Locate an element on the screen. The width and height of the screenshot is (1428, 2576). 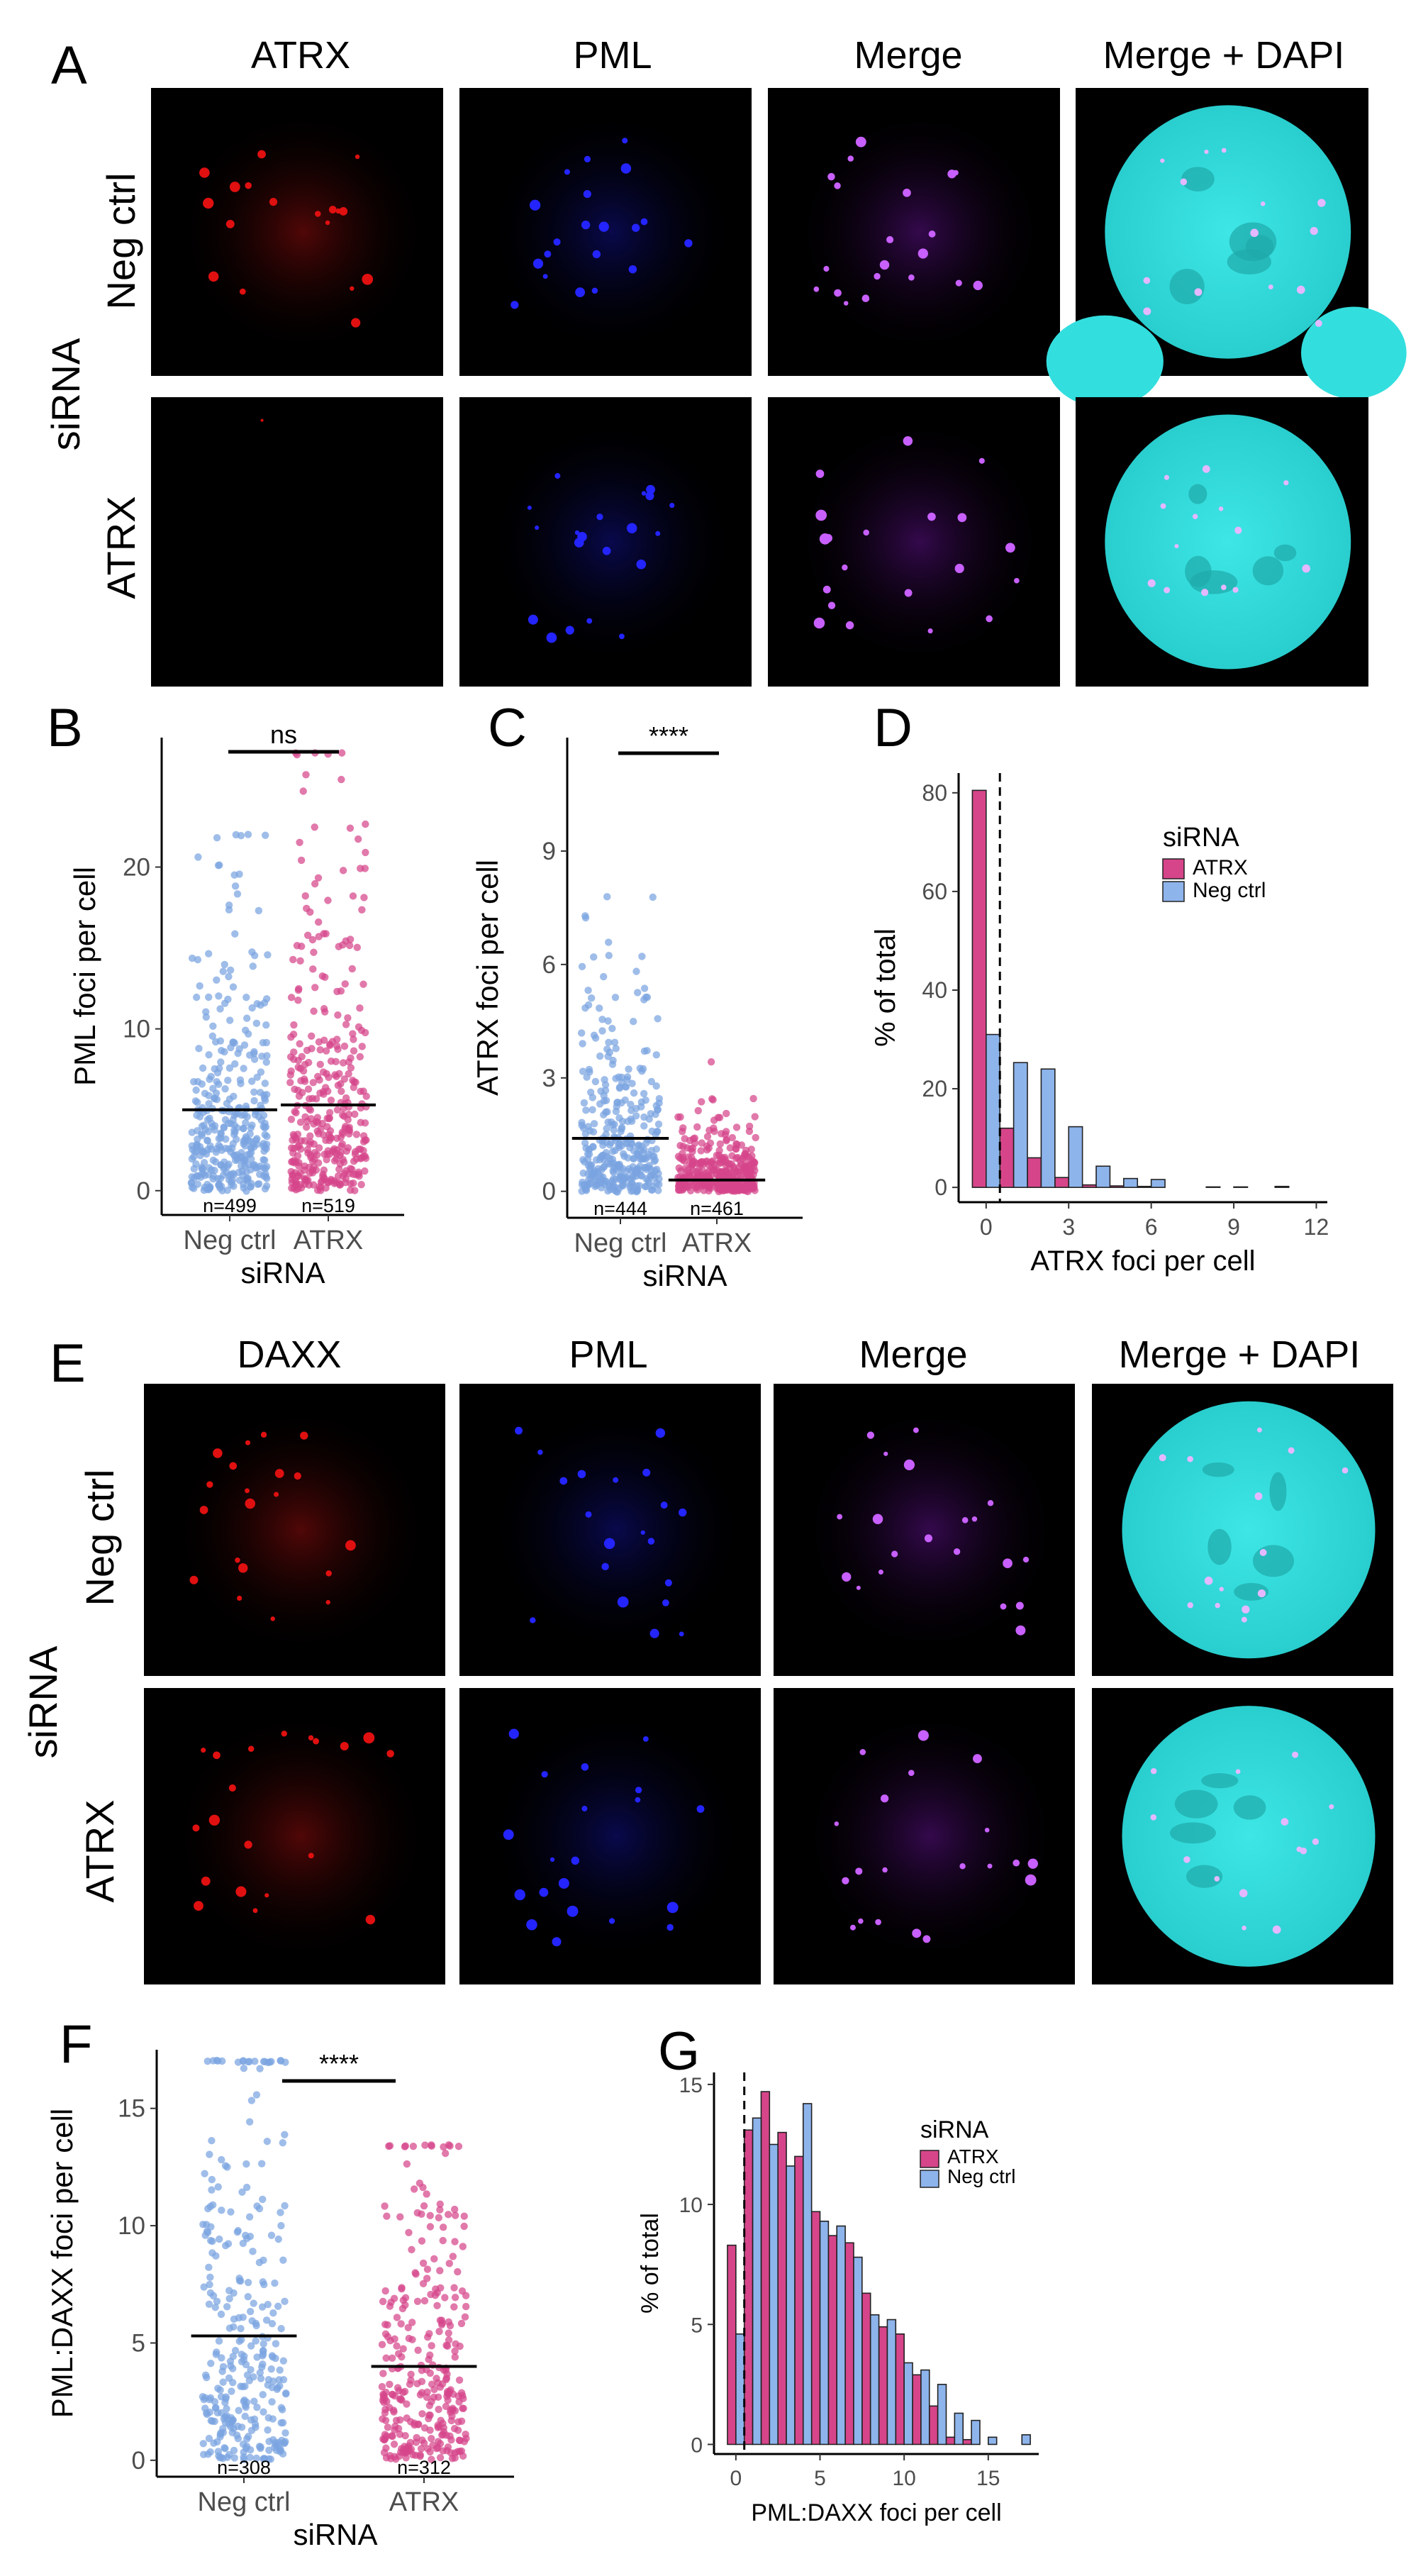
n-count-label: n=519 is located at coordinates (328, 1205).